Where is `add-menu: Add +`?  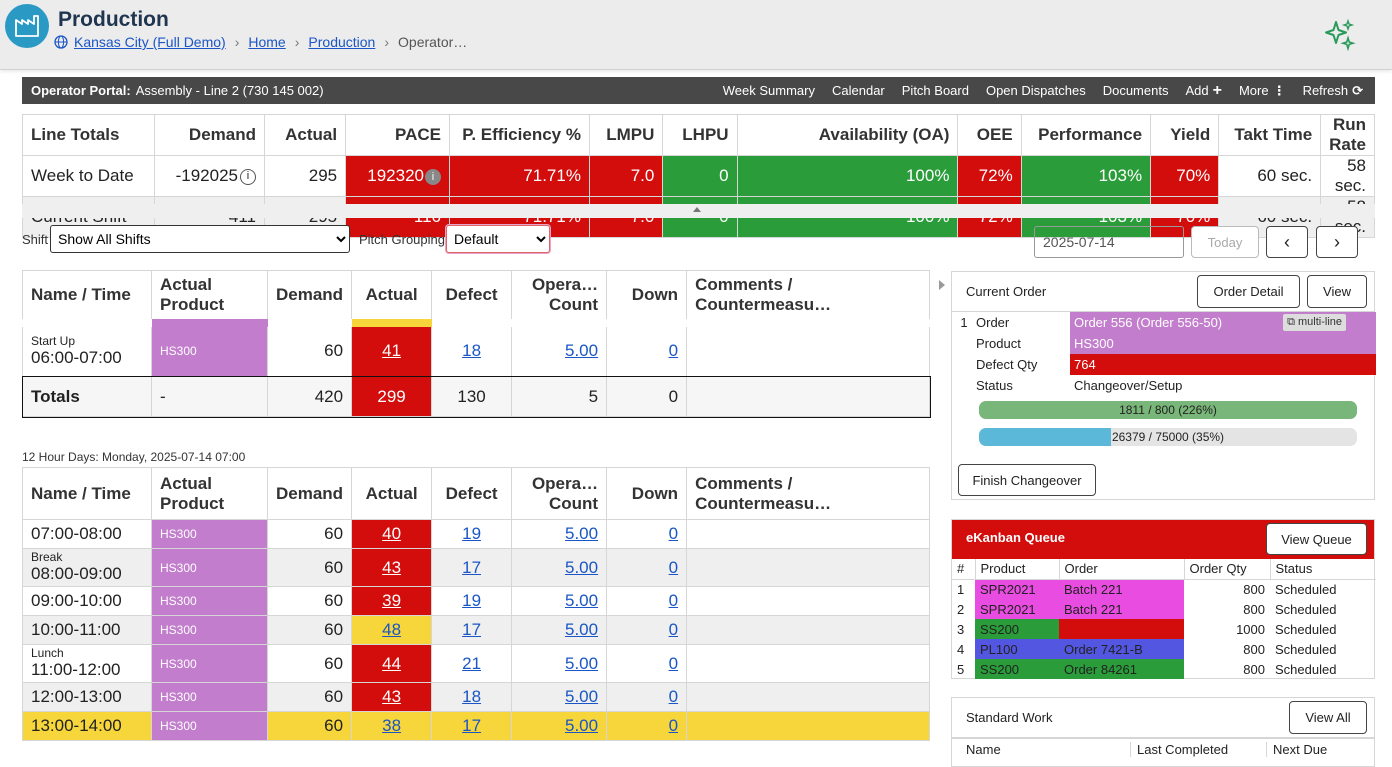
add-menu: Add + is located at coordinates (1203, 91).